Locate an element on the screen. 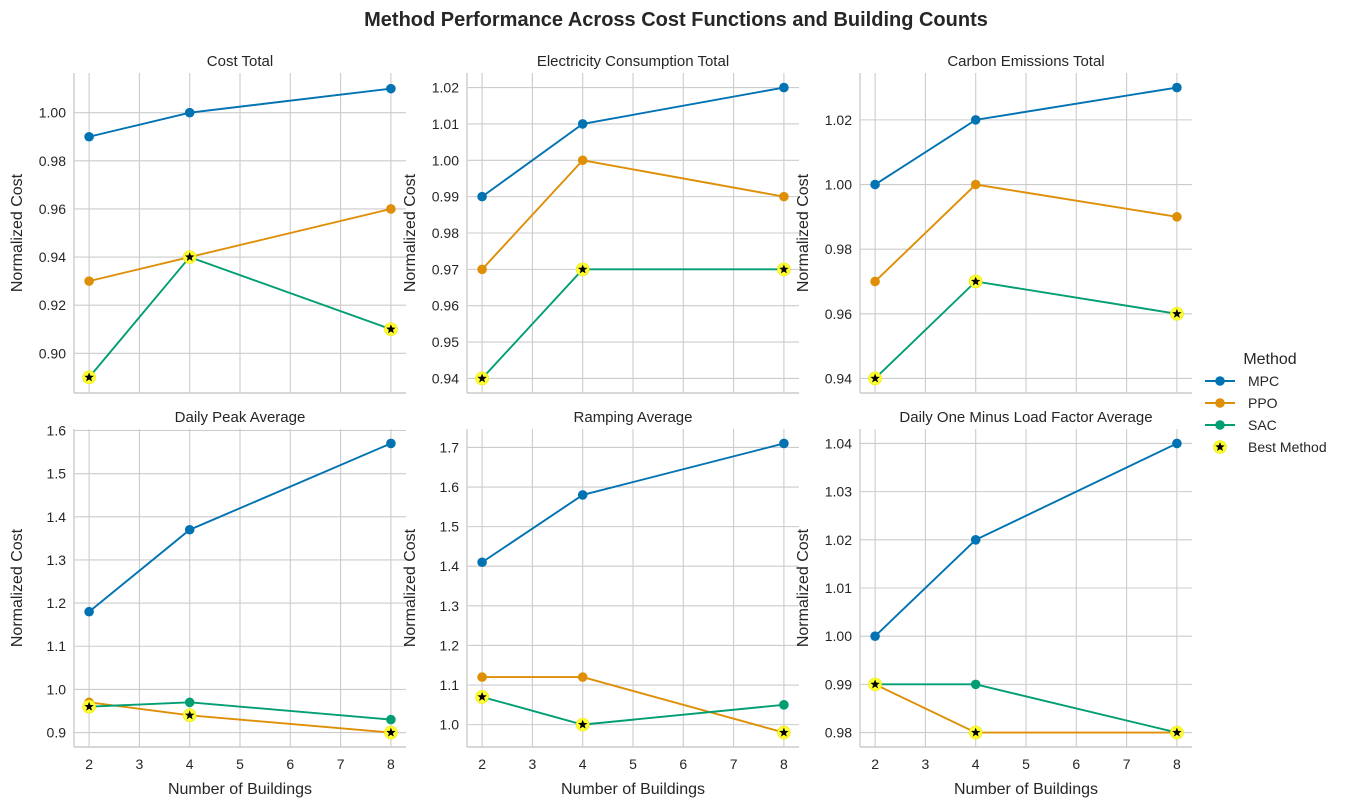  legend-label: SAC is located at coordinates (1262, 425).